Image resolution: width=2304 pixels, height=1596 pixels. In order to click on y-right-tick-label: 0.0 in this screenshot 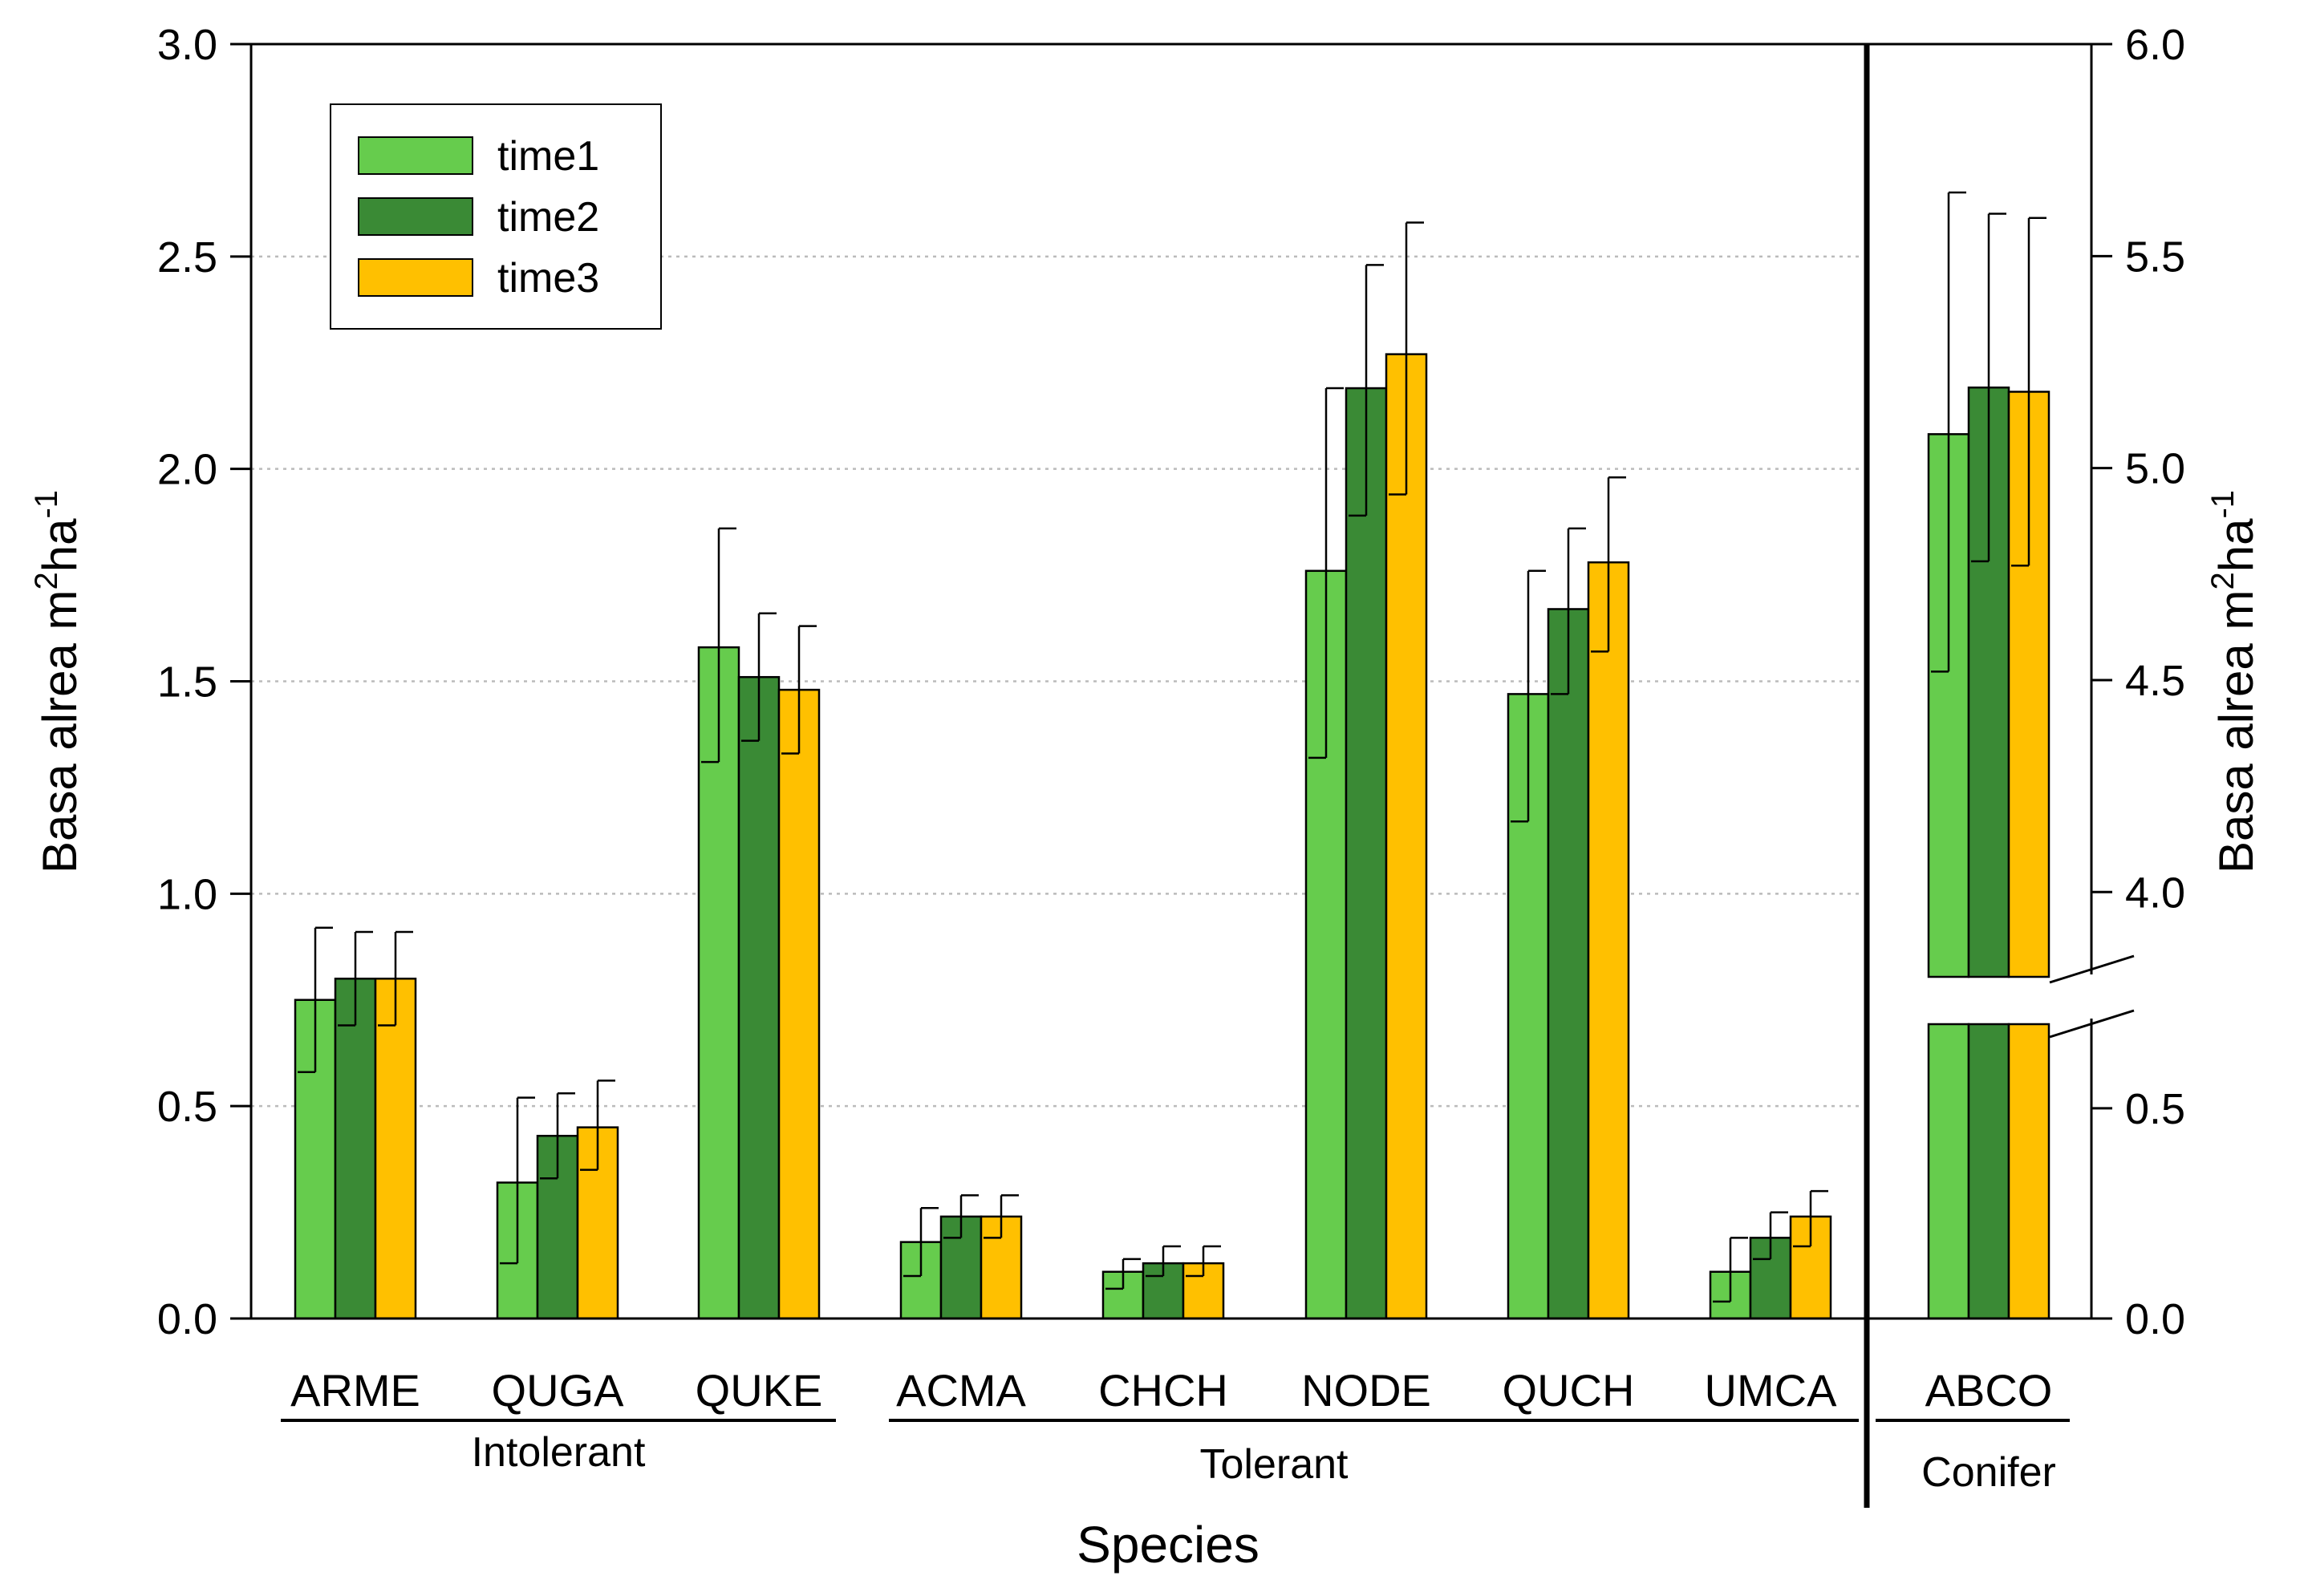, I will do `click(2155, 1319)`.